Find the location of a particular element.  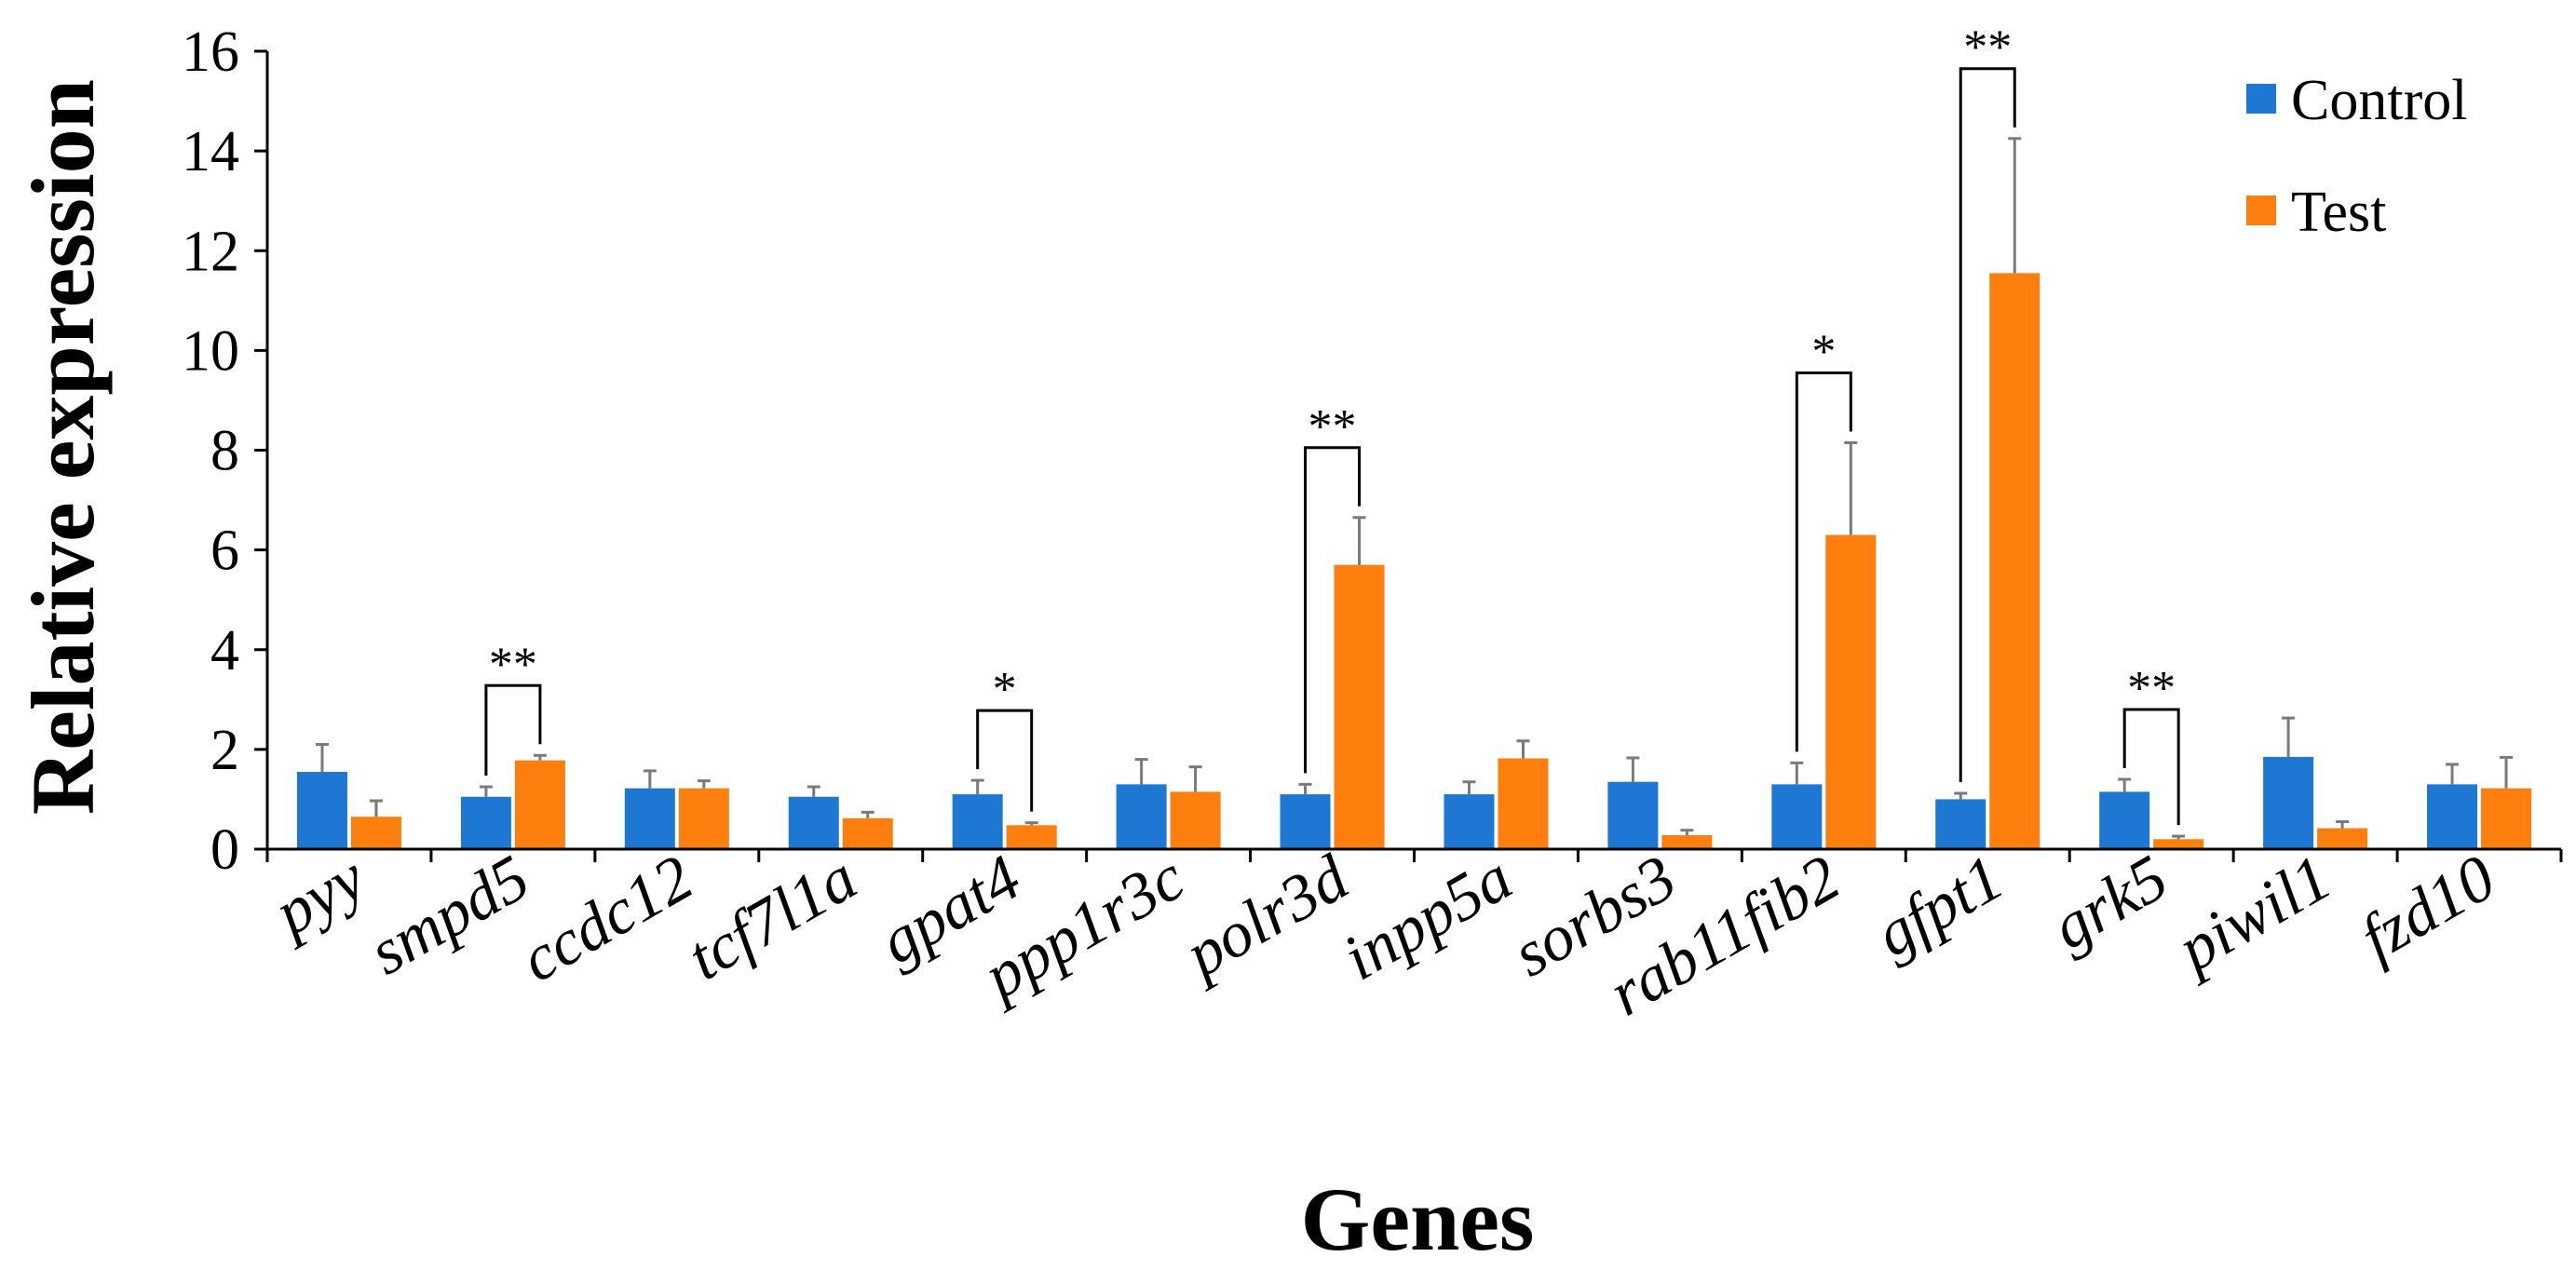

y-tick-label: 8 is located at coordinates (224, 451).